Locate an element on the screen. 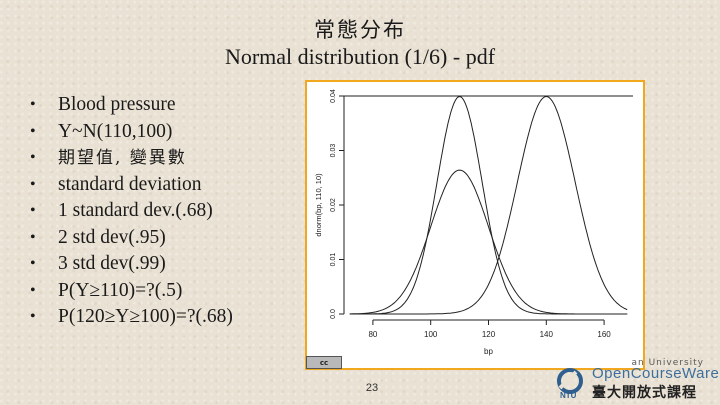  bullet-item: • Blood pressure is located at coordinates (170, 105).